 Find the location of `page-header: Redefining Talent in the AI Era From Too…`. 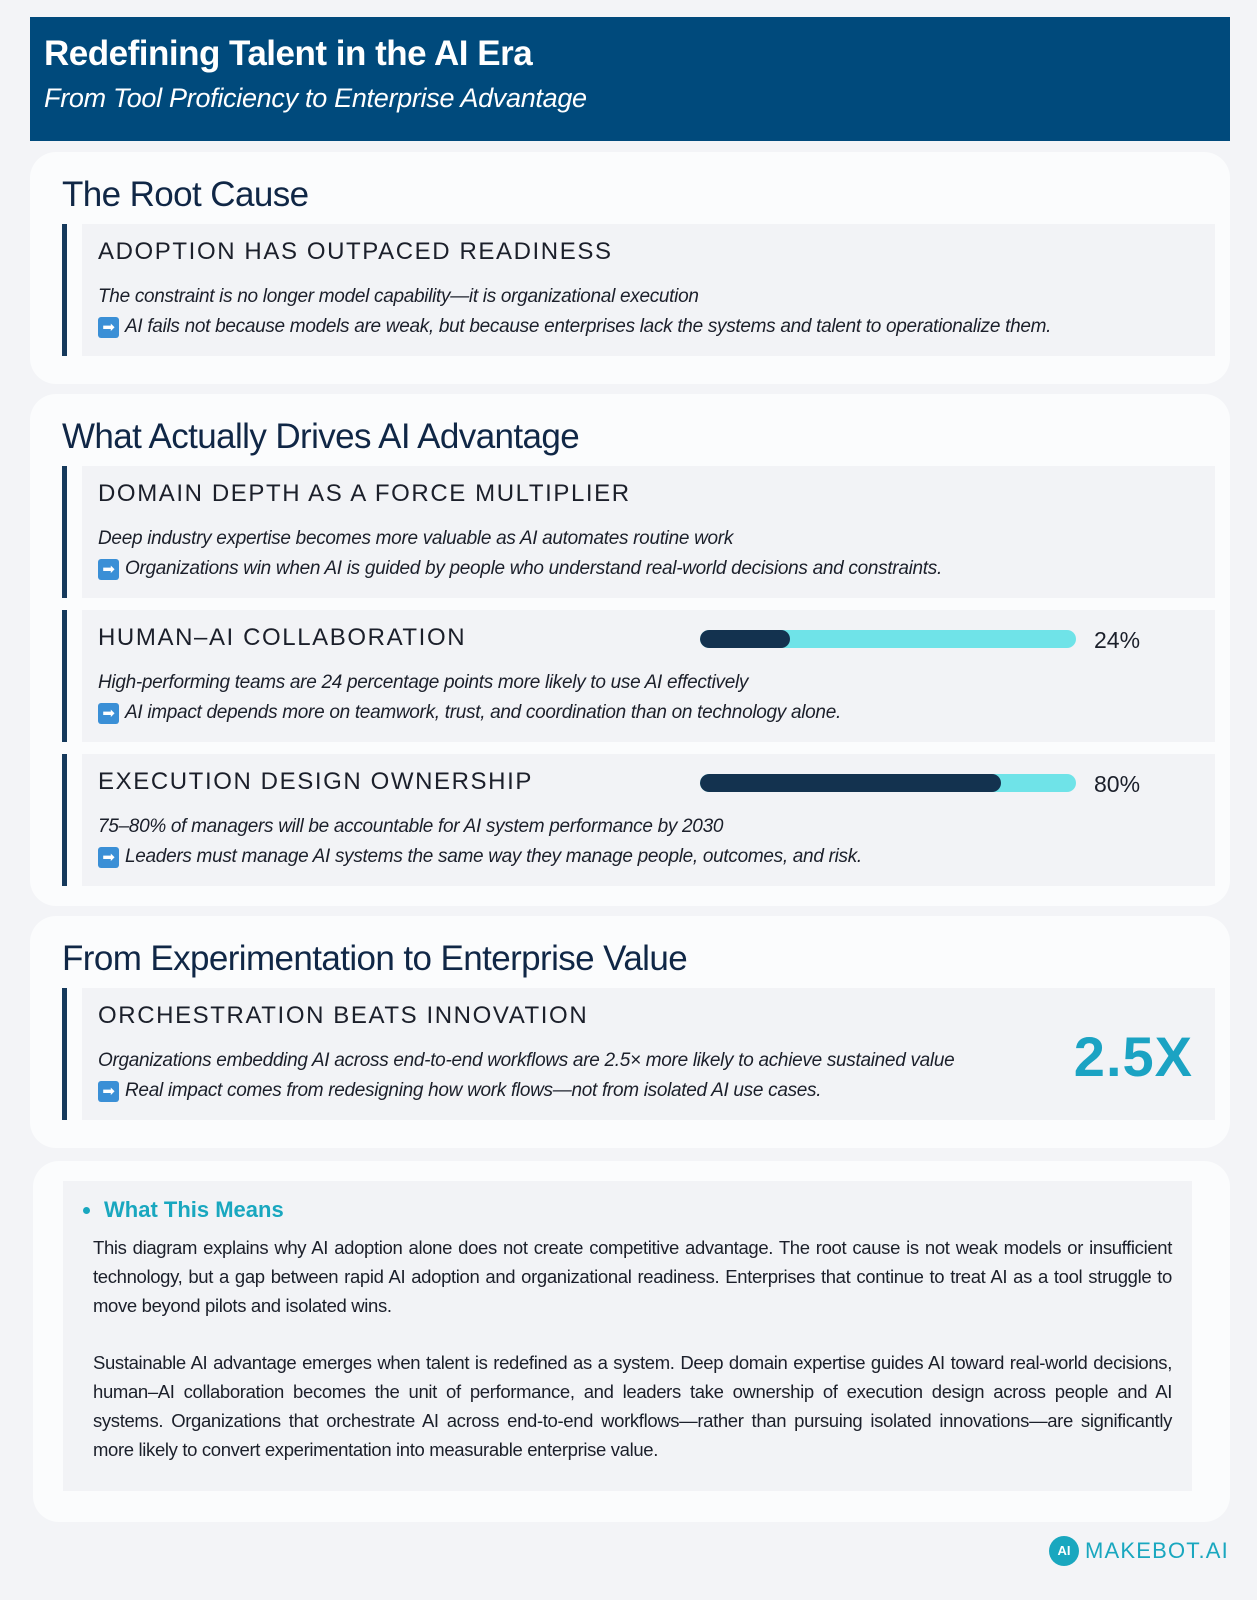

page-header: Redefining Talent in the AI Era From Too… is located at coordinates (630, 79).